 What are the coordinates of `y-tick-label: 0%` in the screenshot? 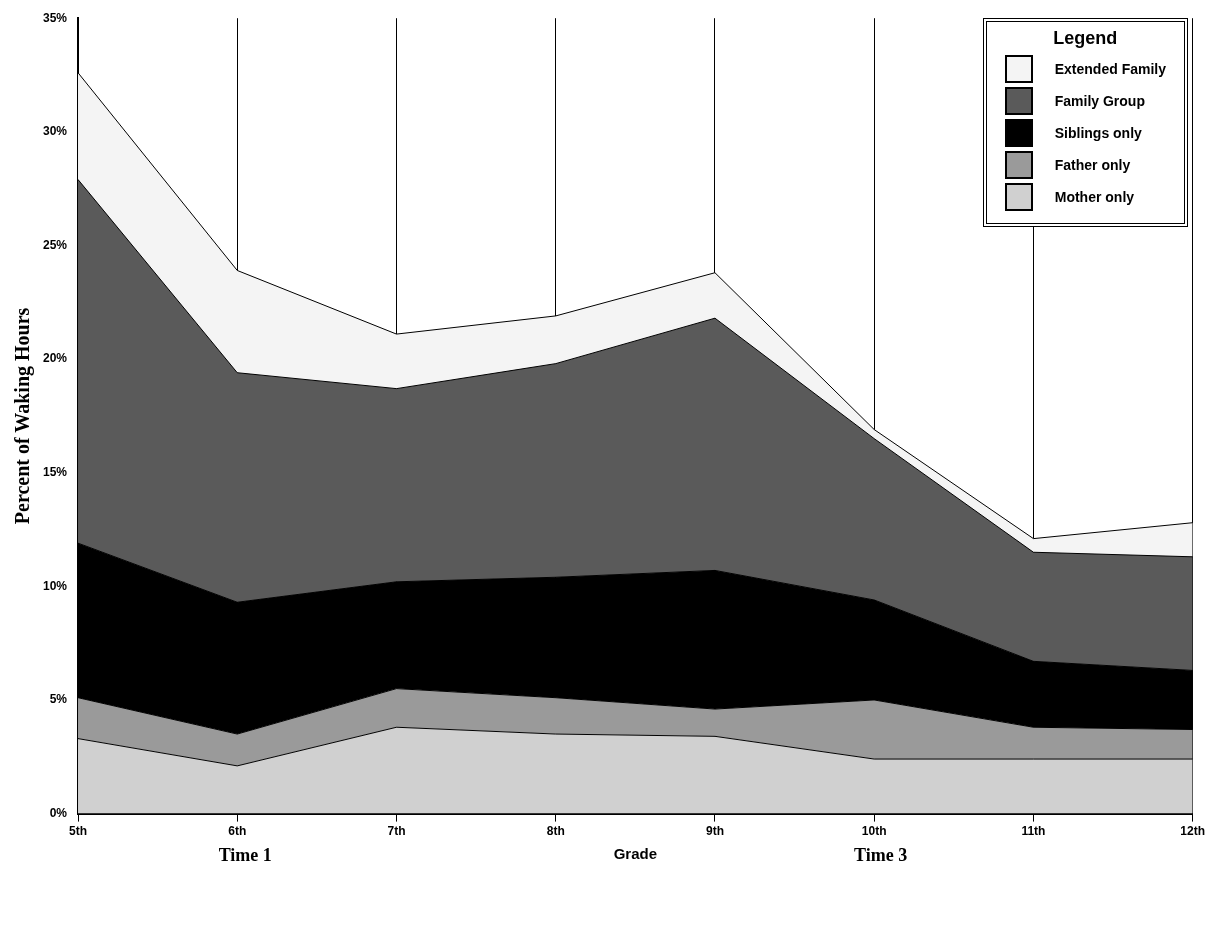 It's located at (58, 812).